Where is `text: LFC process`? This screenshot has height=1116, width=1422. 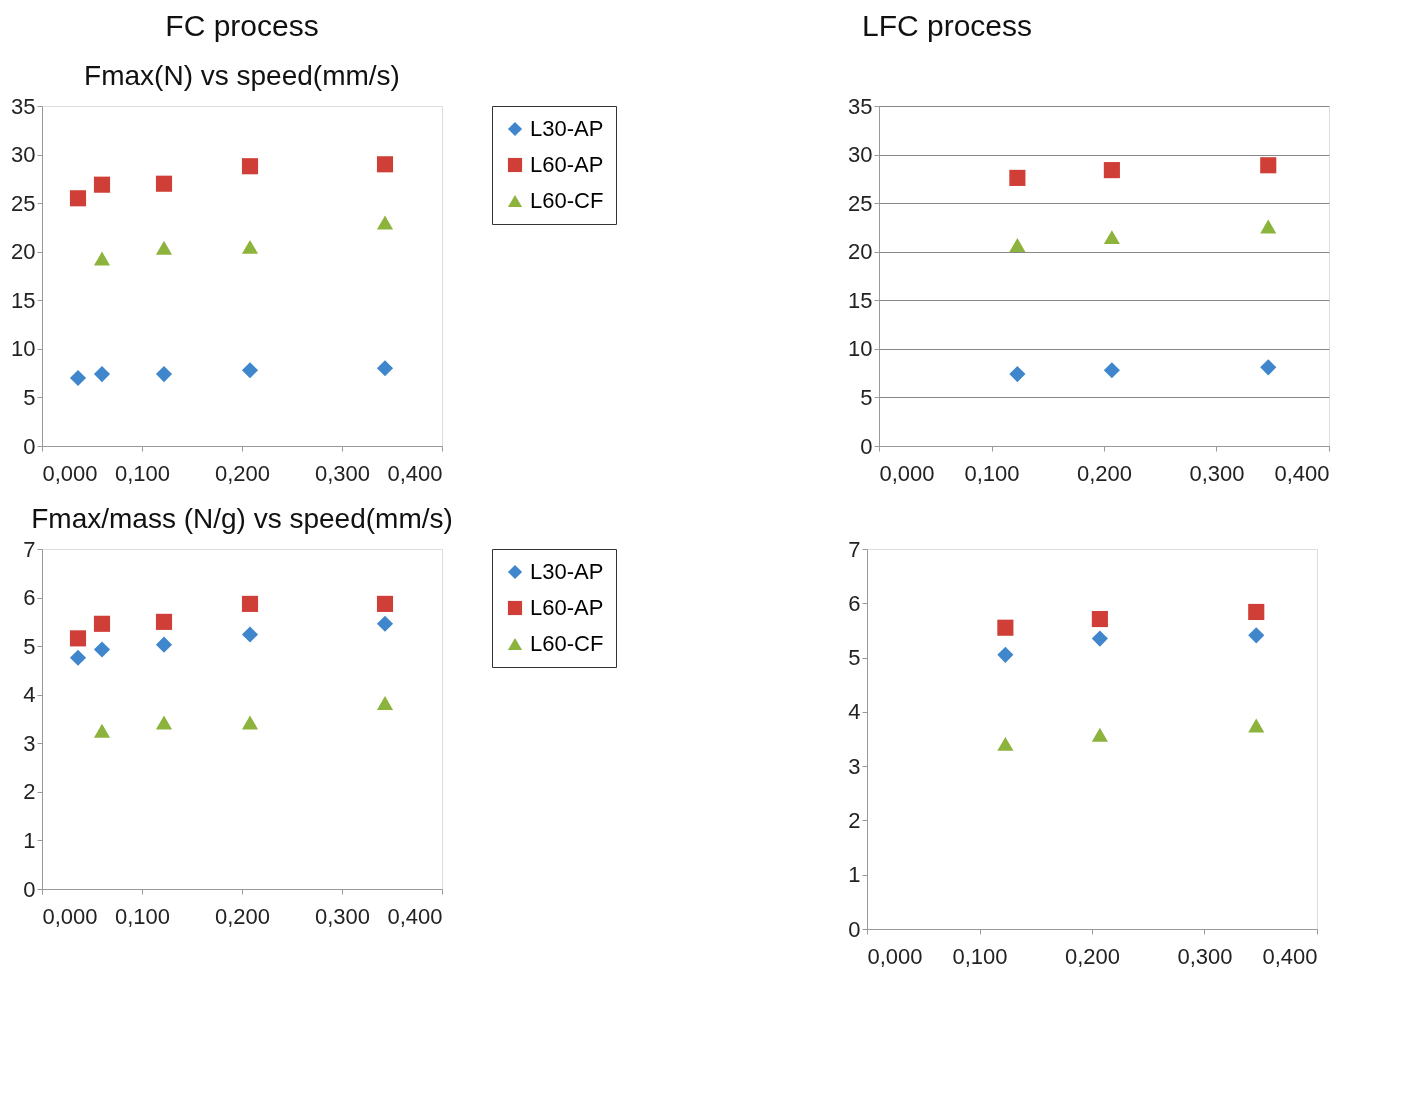 text: LFC process is located at coordinates (947, 25).